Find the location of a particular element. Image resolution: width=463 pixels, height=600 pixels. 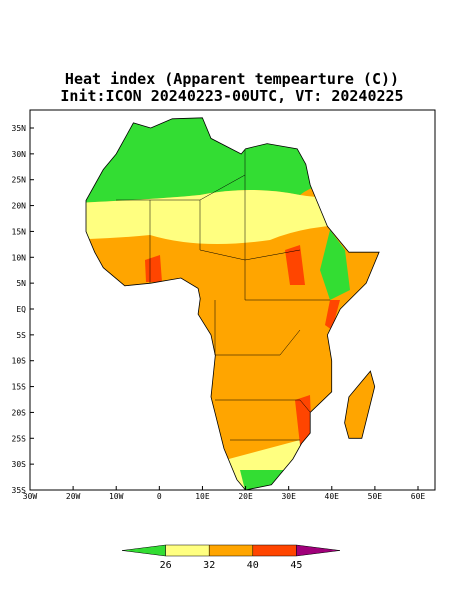

lat-label: 15N is located at coordinates (19, 231).